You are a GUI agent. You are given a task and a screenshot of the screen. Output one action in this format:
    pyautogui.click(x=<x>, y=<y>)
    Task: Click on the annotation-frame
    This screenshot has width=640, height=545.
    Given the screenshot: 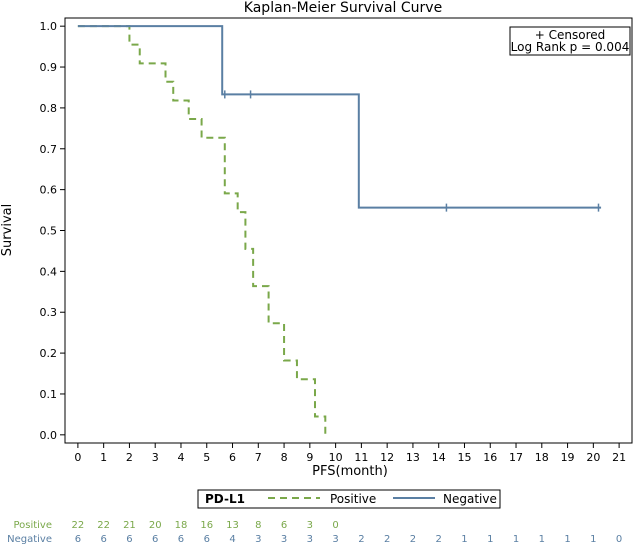 What is the action you would take?
    pyautogui.click(x=570, y=41)
    